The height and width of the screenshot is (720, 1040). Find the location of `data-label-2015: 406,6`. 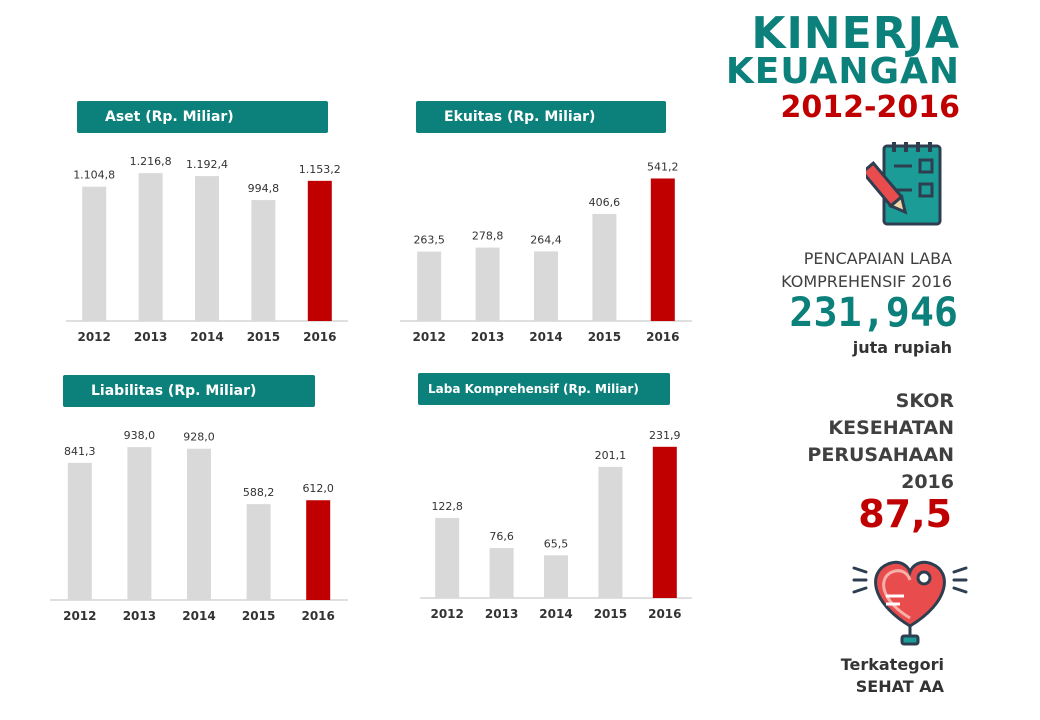

data-label-2015: 406,6 is located at coordinates (605, 202).